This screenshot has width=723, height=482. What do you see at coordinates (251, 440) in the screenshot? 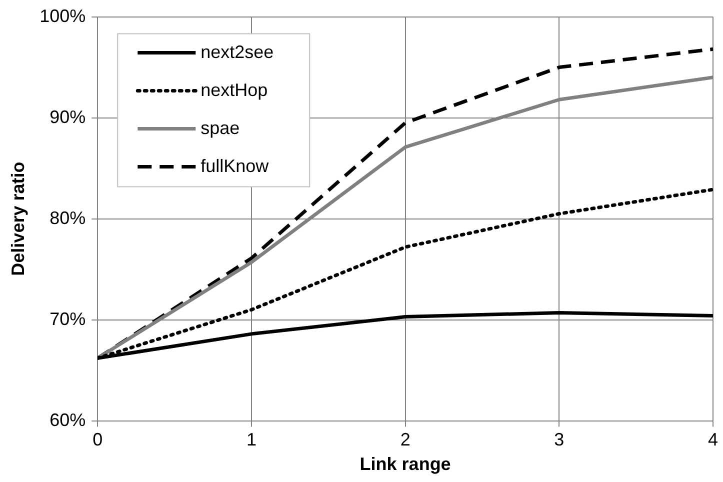
I see `x-tick-label: 1` at bounding box center [251, 440].